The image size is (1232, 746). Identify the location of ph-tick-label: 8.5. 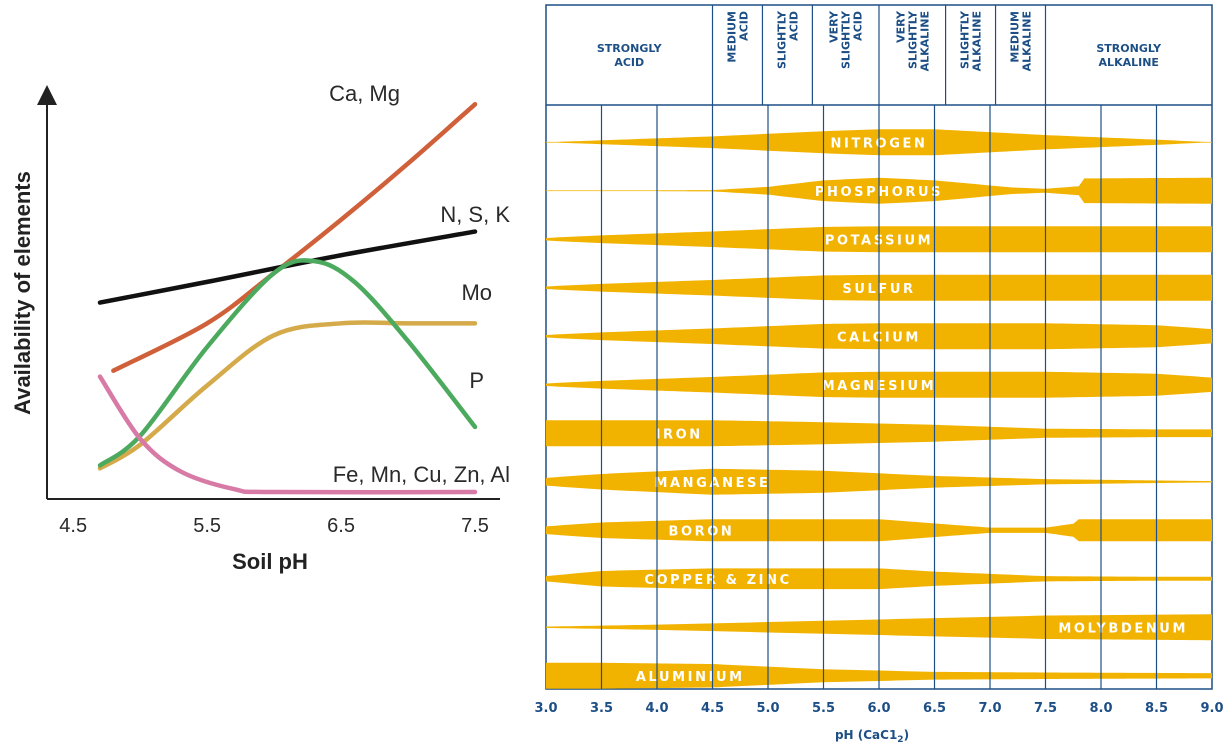
(1156, 708).